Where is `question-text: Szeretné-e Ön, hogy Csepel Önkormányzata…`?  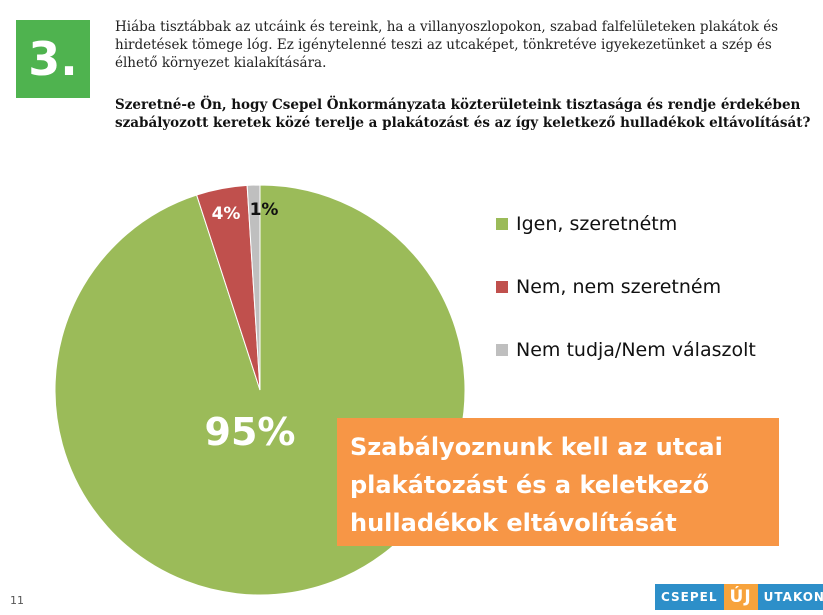
question-text: Szeretné-e Ön, hogy Csepel Önkormányzata… is located at coordinates (463, 114).